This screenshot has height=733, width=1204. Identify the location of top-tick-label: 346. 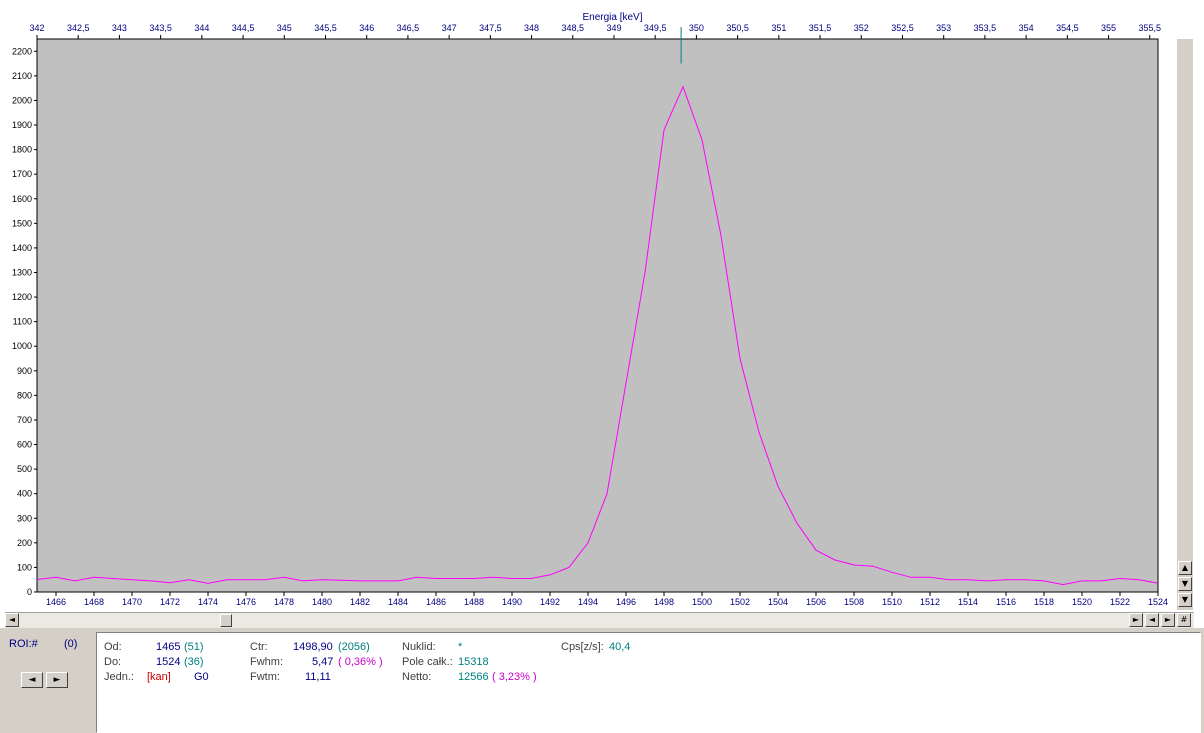
(366, 28).